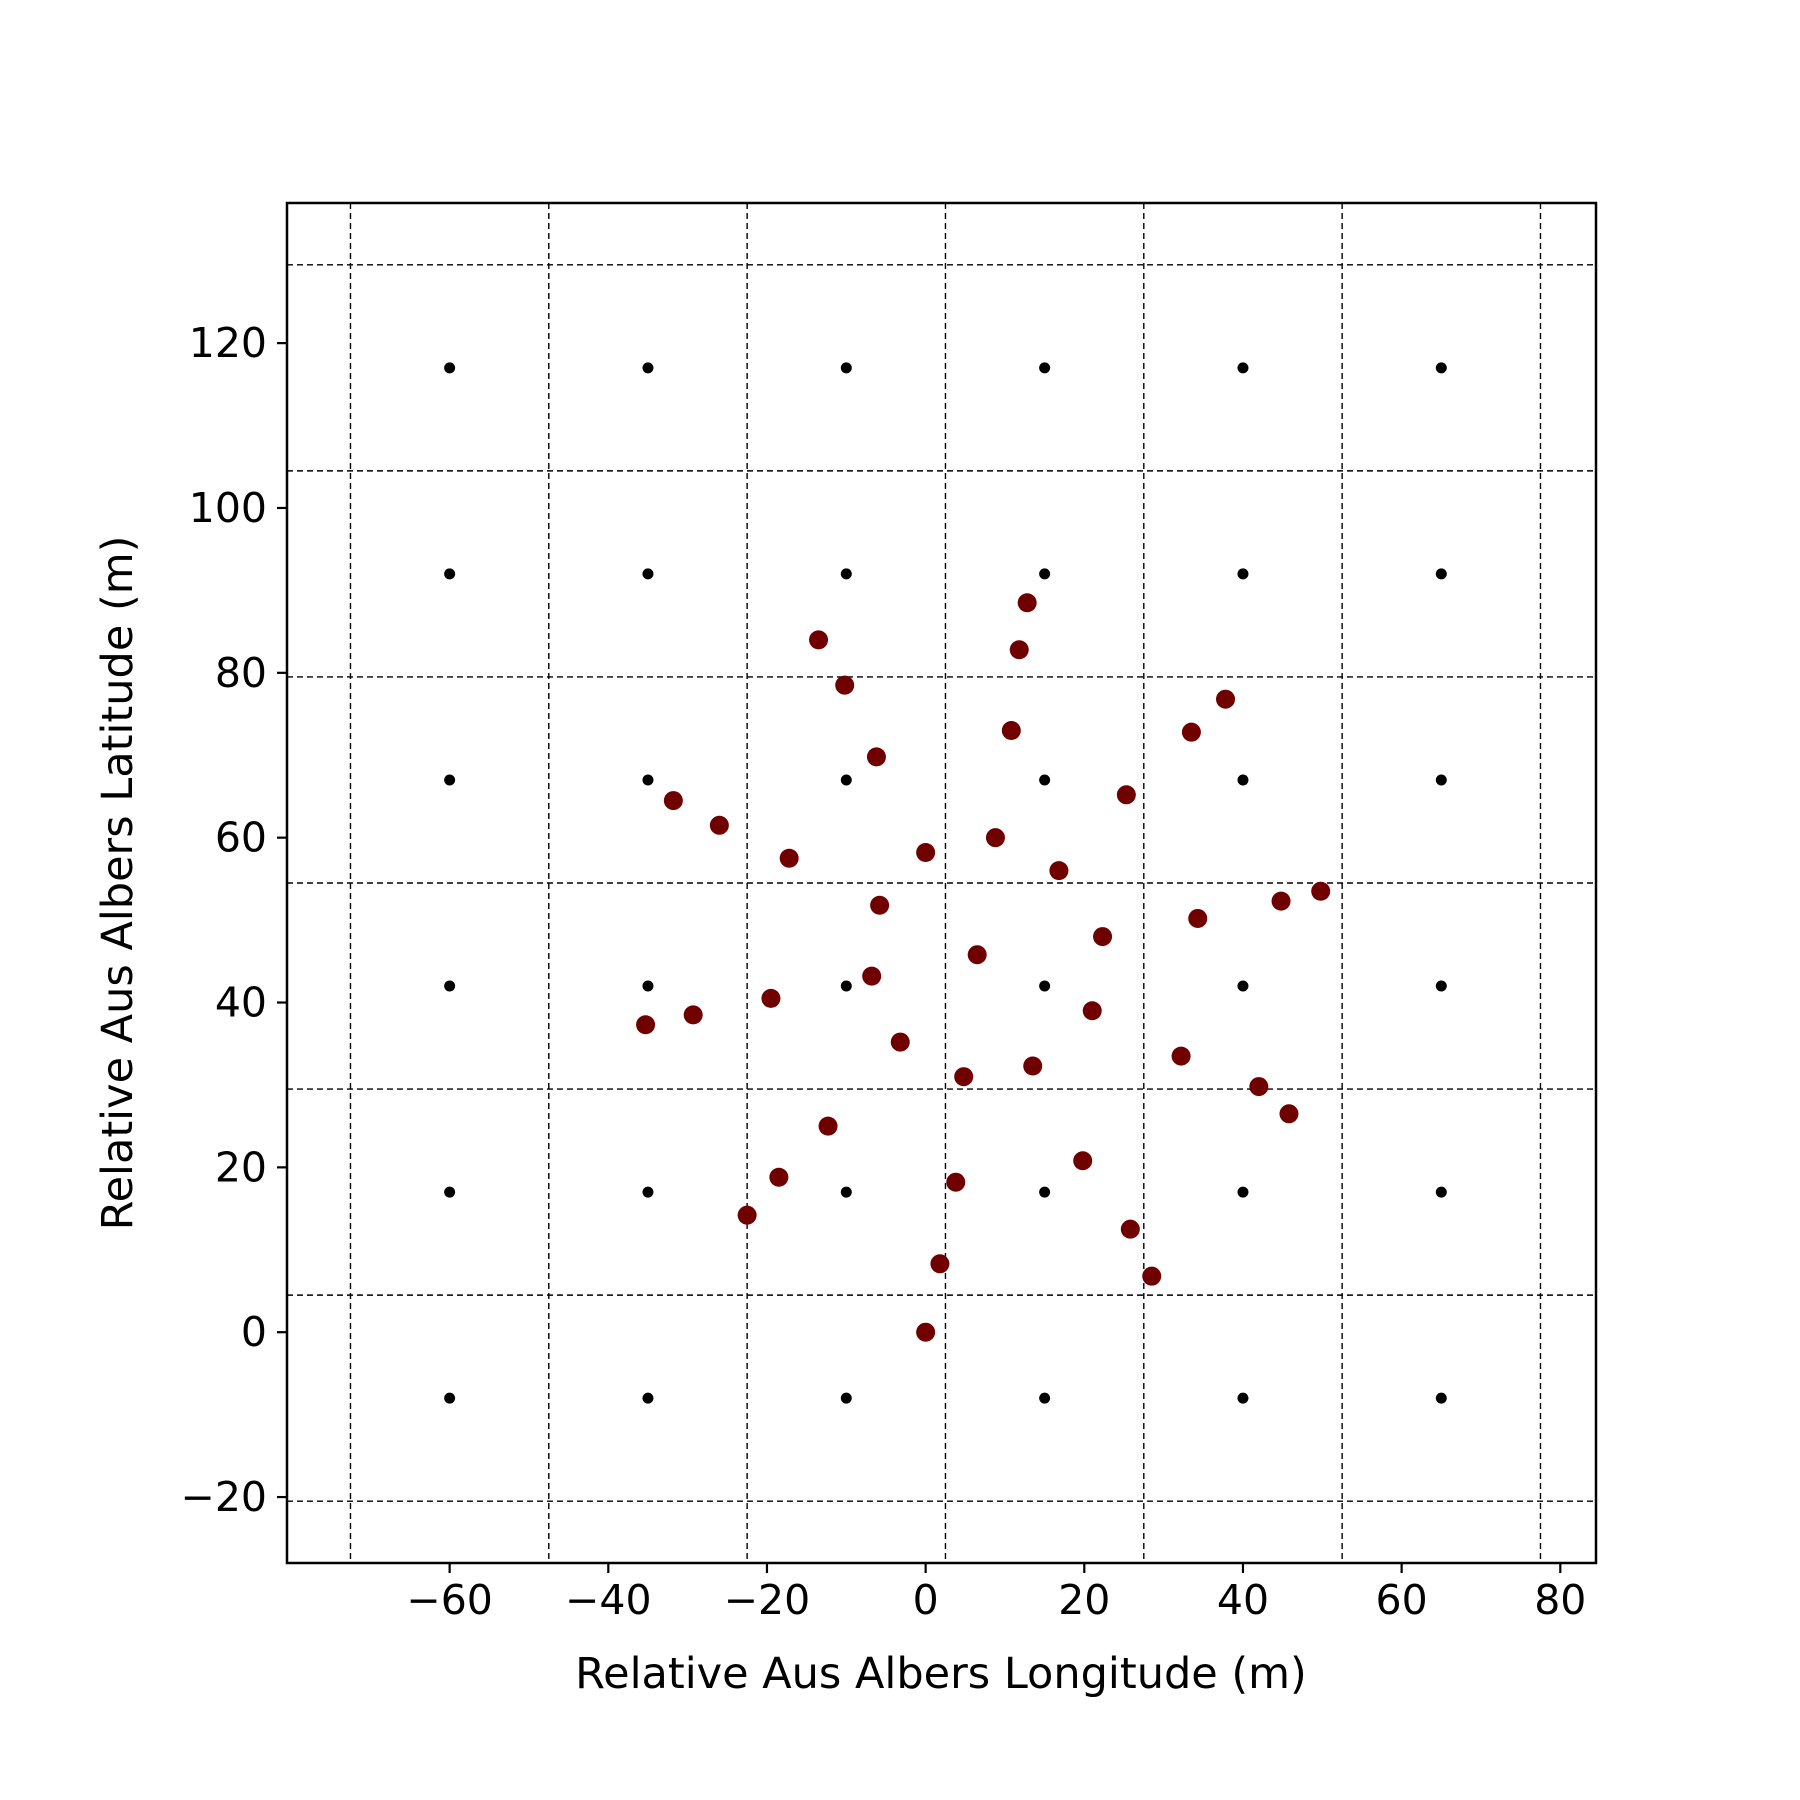 The width and height of the screenshot is (1800, 1800). Describe the element at coordinates (241, 1167) in the screenshot. I see `y-tick-label: 20` at that location.